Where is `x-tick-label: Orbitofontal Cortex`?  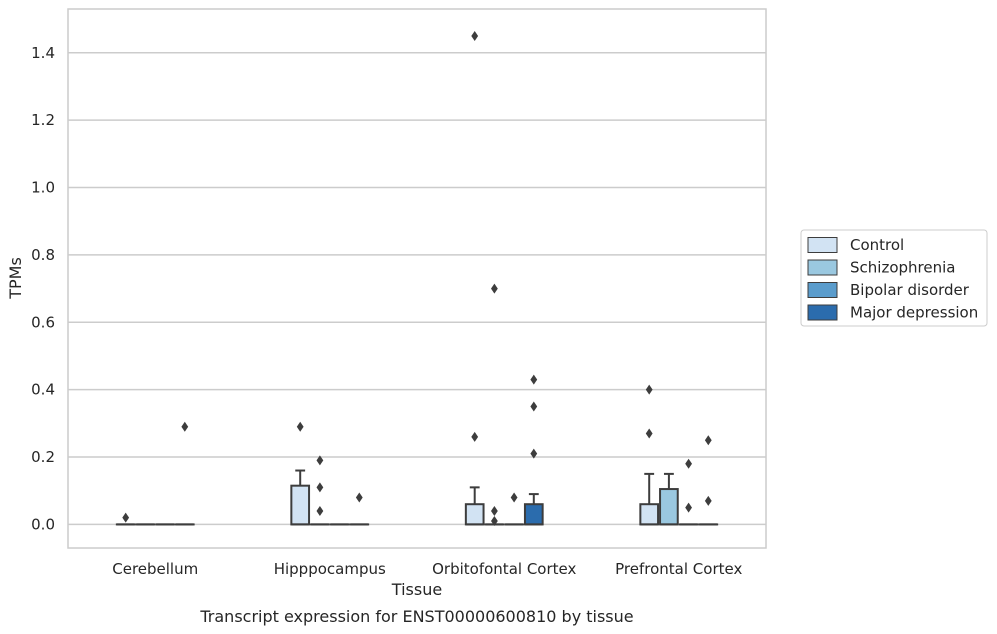
x-tick-label: Orbitofontal Cortex is located at coordinates (504, 569).